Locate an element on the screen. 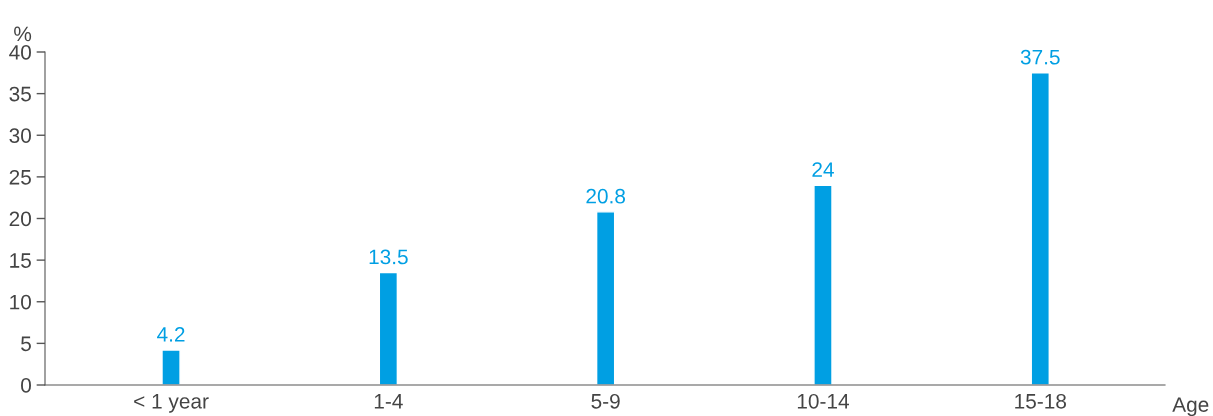 This screenshot has height=416, width=1213. x-tick-label: < 1 year is located at coordinates (171, 403).